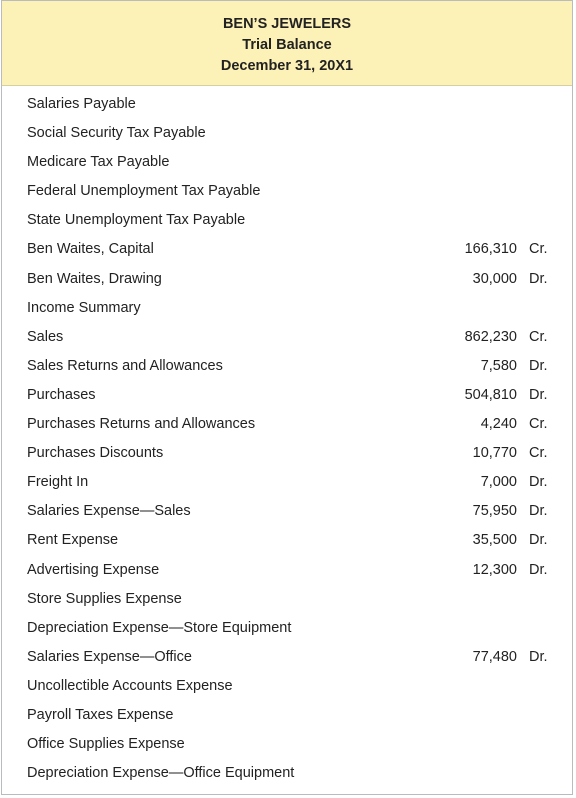 The height and width of the screenshot is (798, 576). Describe the element at coordinates (494, 569) in the screenshot. I see `balance-amount: 12,300` at that location.